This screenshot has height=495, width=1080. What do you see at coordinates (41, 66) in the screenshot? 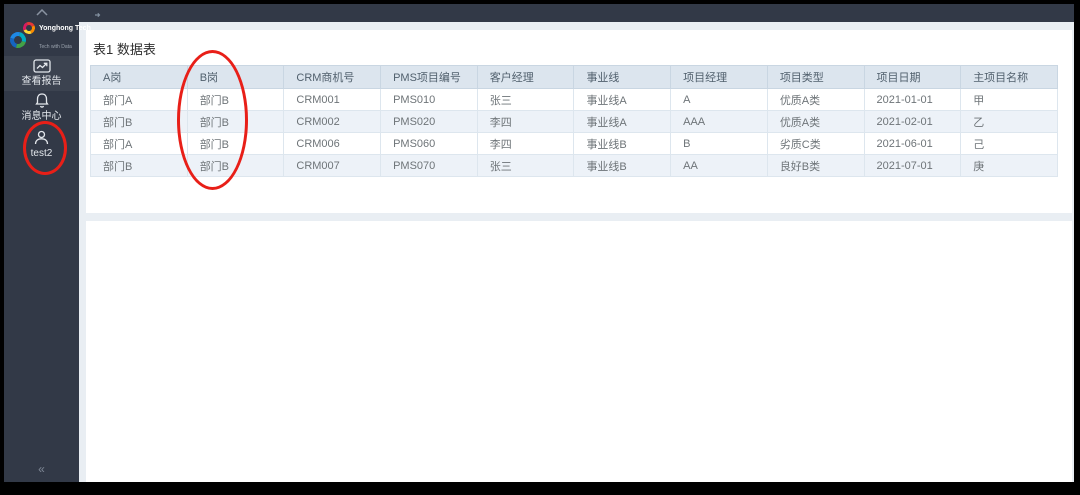
I see `report-chart-icon` at bounding box center [41, 66].